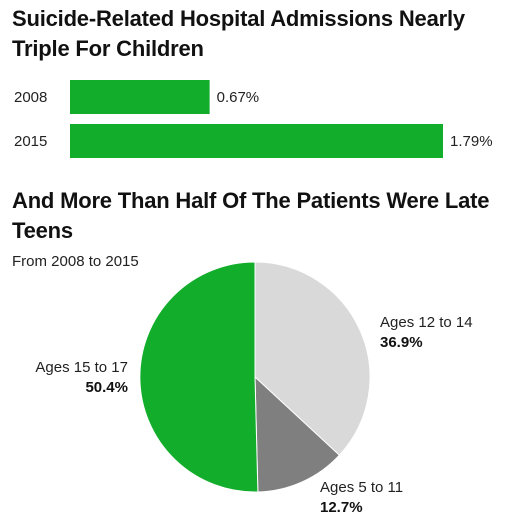 The width and height of the screenshot is (509, 529). Describe the element at coordinates (75, 261) in the screenshot. I see `pie-subtitle: From 2008 to 2015` at that location.